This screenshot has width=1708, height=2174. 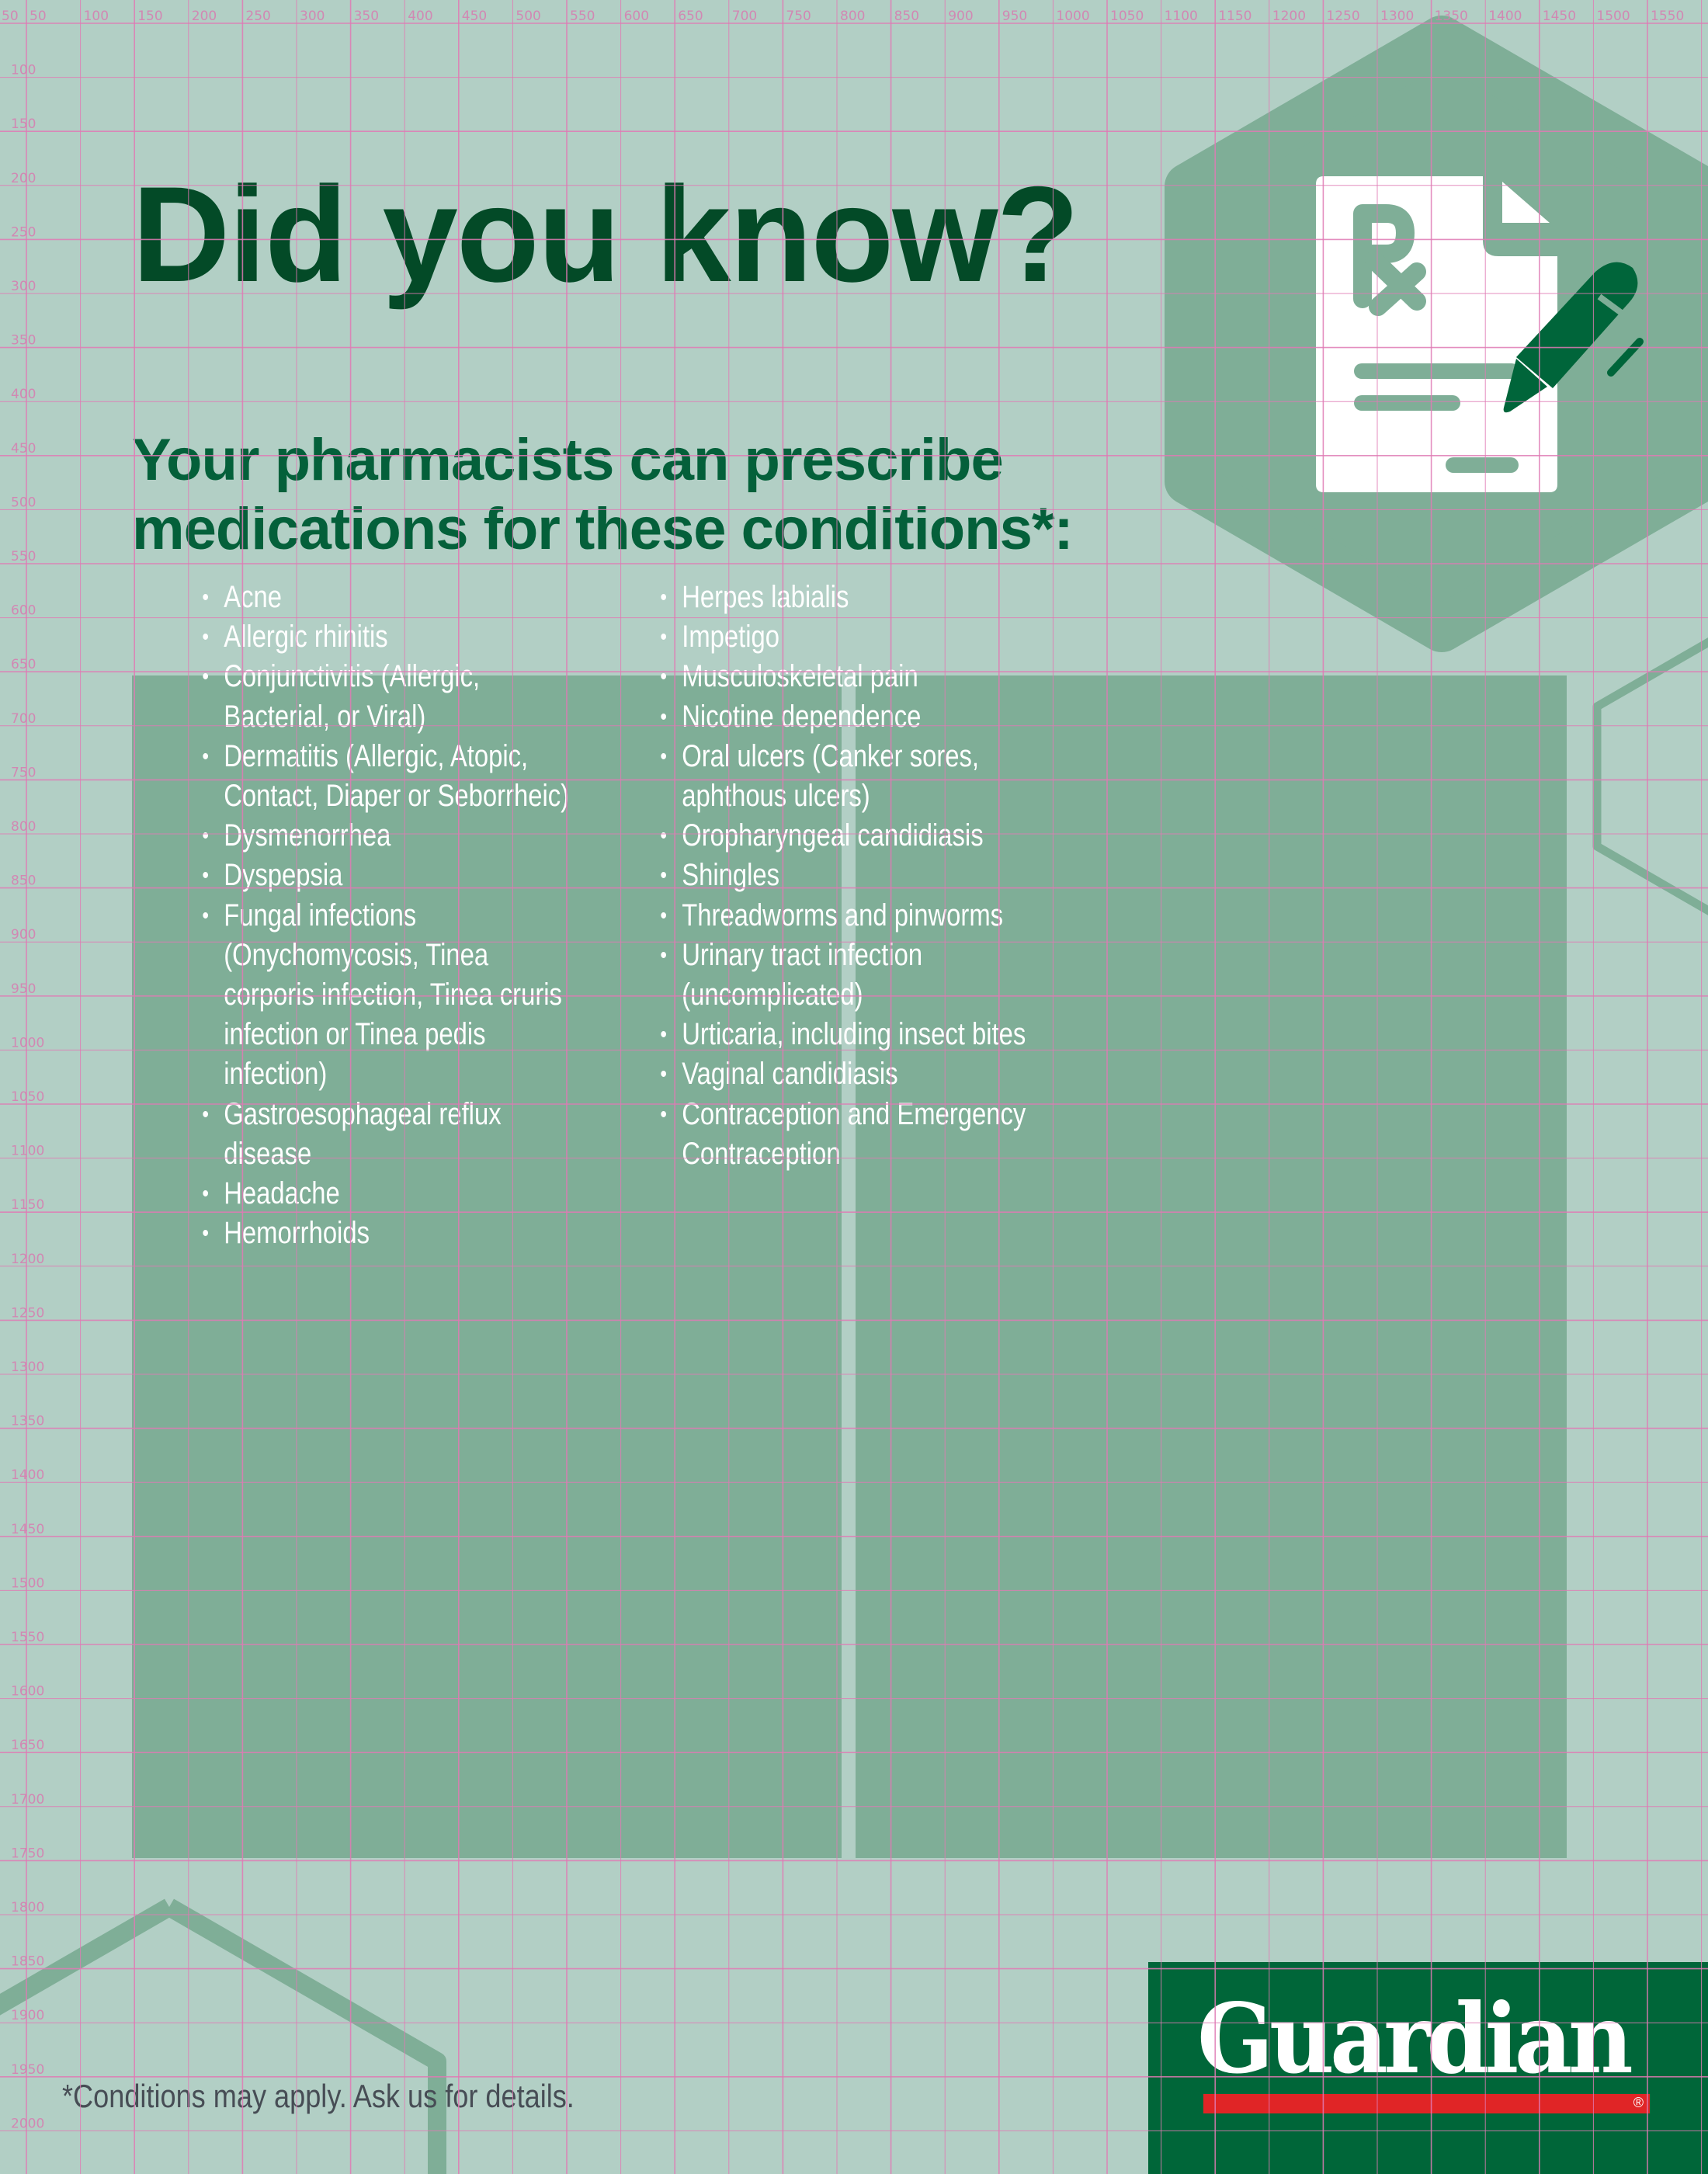 I want to click on condition-item: • Musculoskeletal pain, so click(x=851, y=677).